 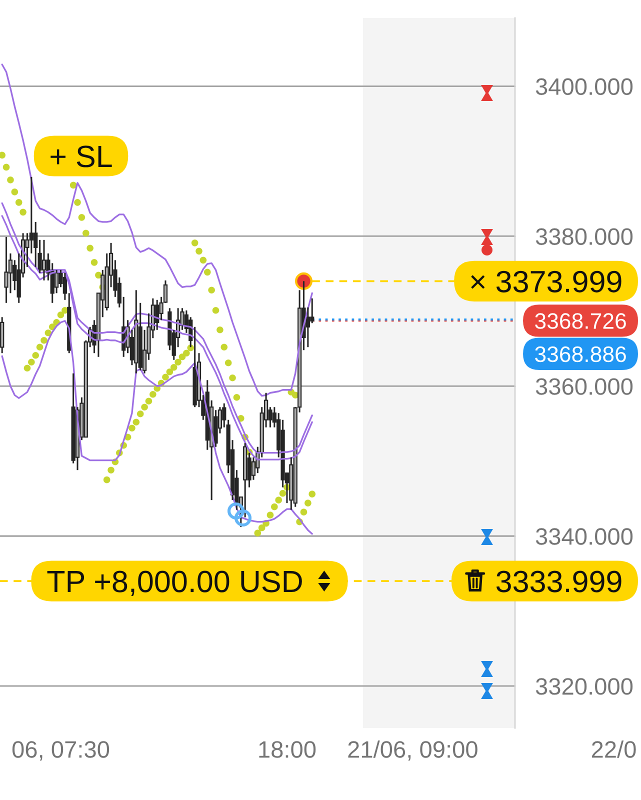 I want to click on y-tick-label: 3320.000, so click(x=584, y=686).